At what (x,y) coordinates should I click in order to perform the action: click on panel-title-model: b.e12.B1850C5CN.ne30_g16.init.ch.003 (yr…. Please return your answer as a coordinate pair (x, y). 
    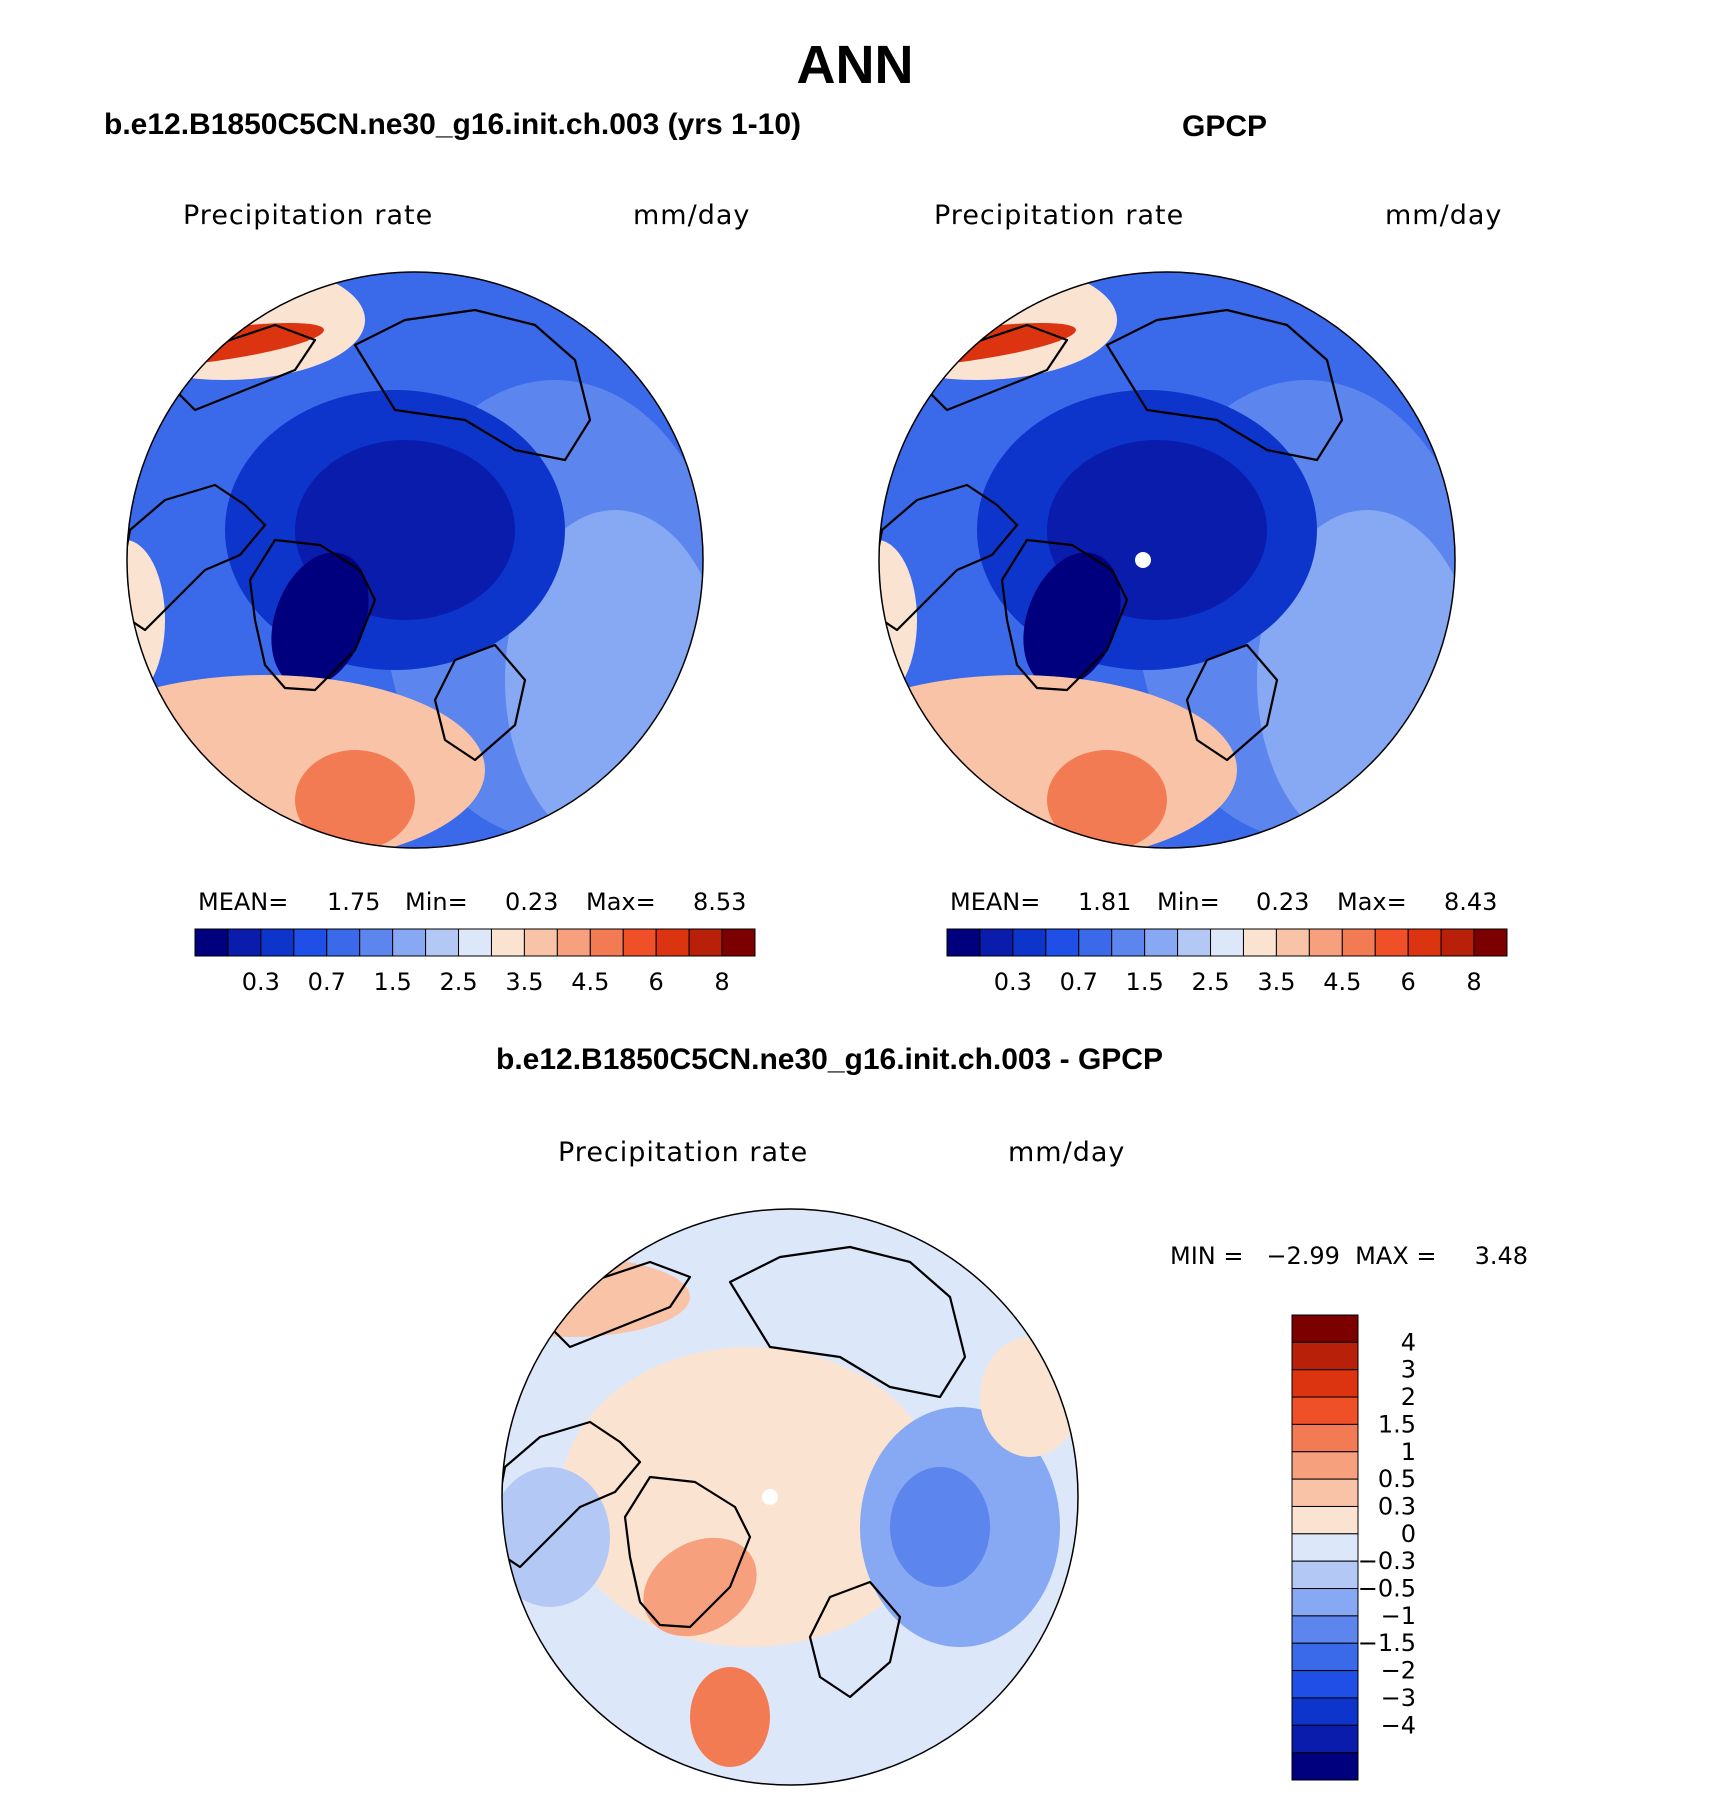
    Looking at the image, I should click on (453, 124).